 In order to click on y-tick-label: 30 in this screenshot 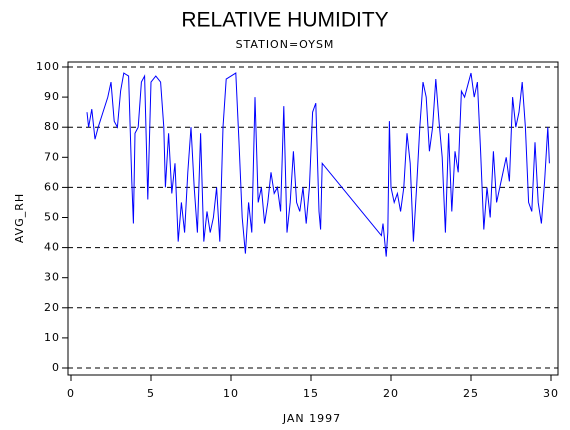, I will do `click(52, 277)`.